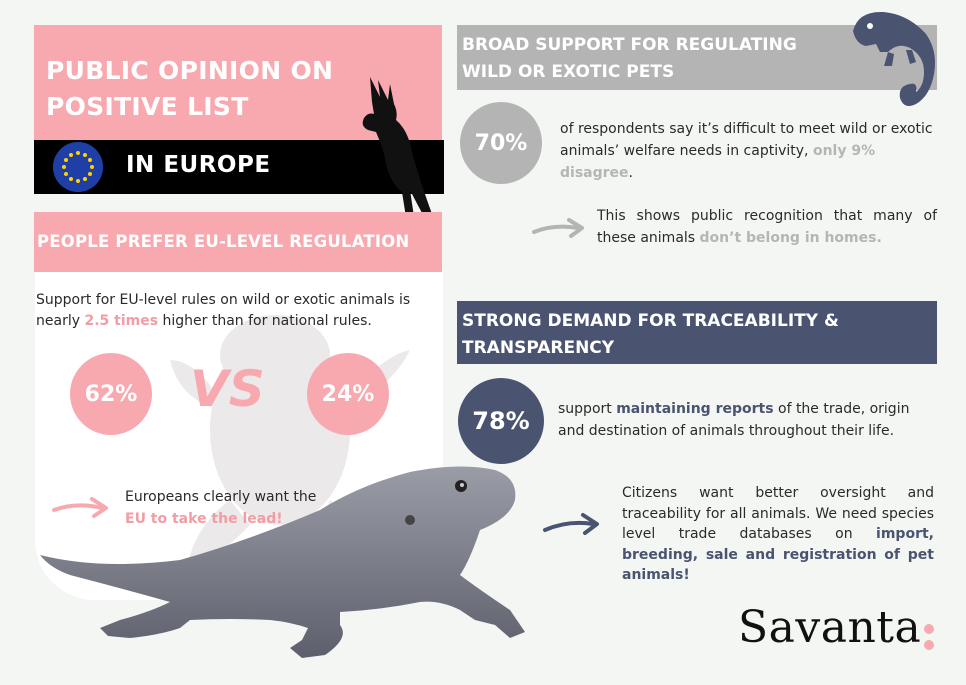  I want to click on reports-highlight: maintaining reports, so click(695, 409).